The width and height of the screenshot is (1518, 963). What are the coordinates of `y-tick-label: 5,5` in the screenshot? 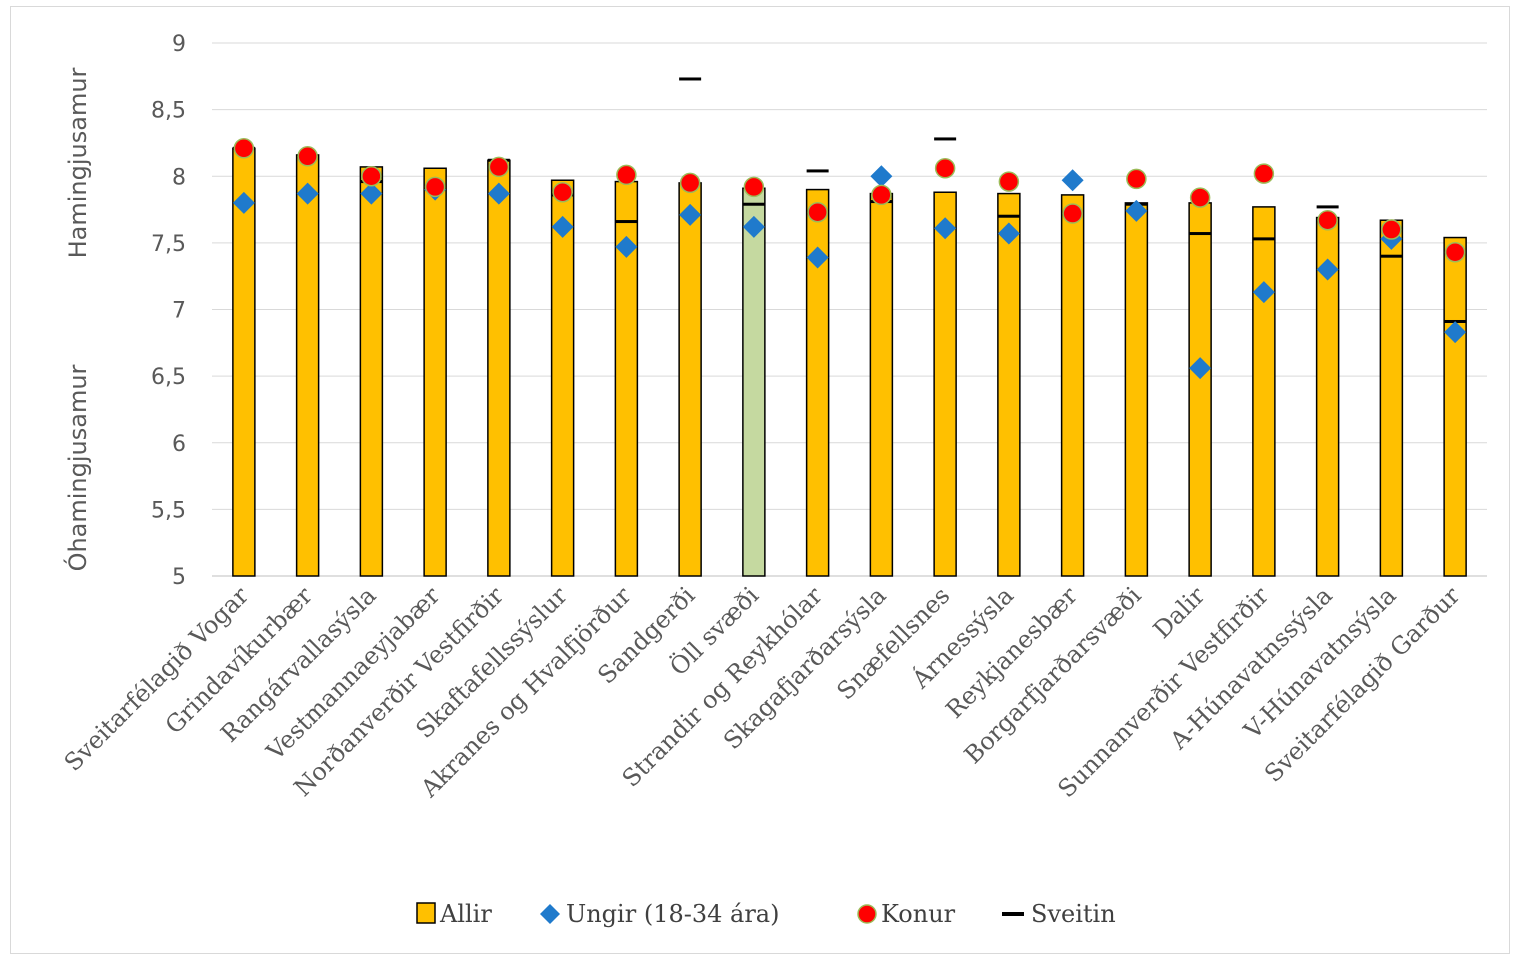 It's located at (168, 510).